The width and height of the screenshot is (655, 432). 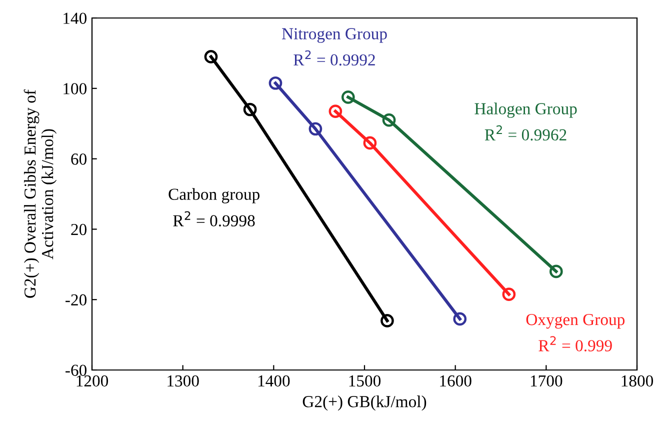 I want to click on x-tick-label: 1200, so click(x=92, y=381).